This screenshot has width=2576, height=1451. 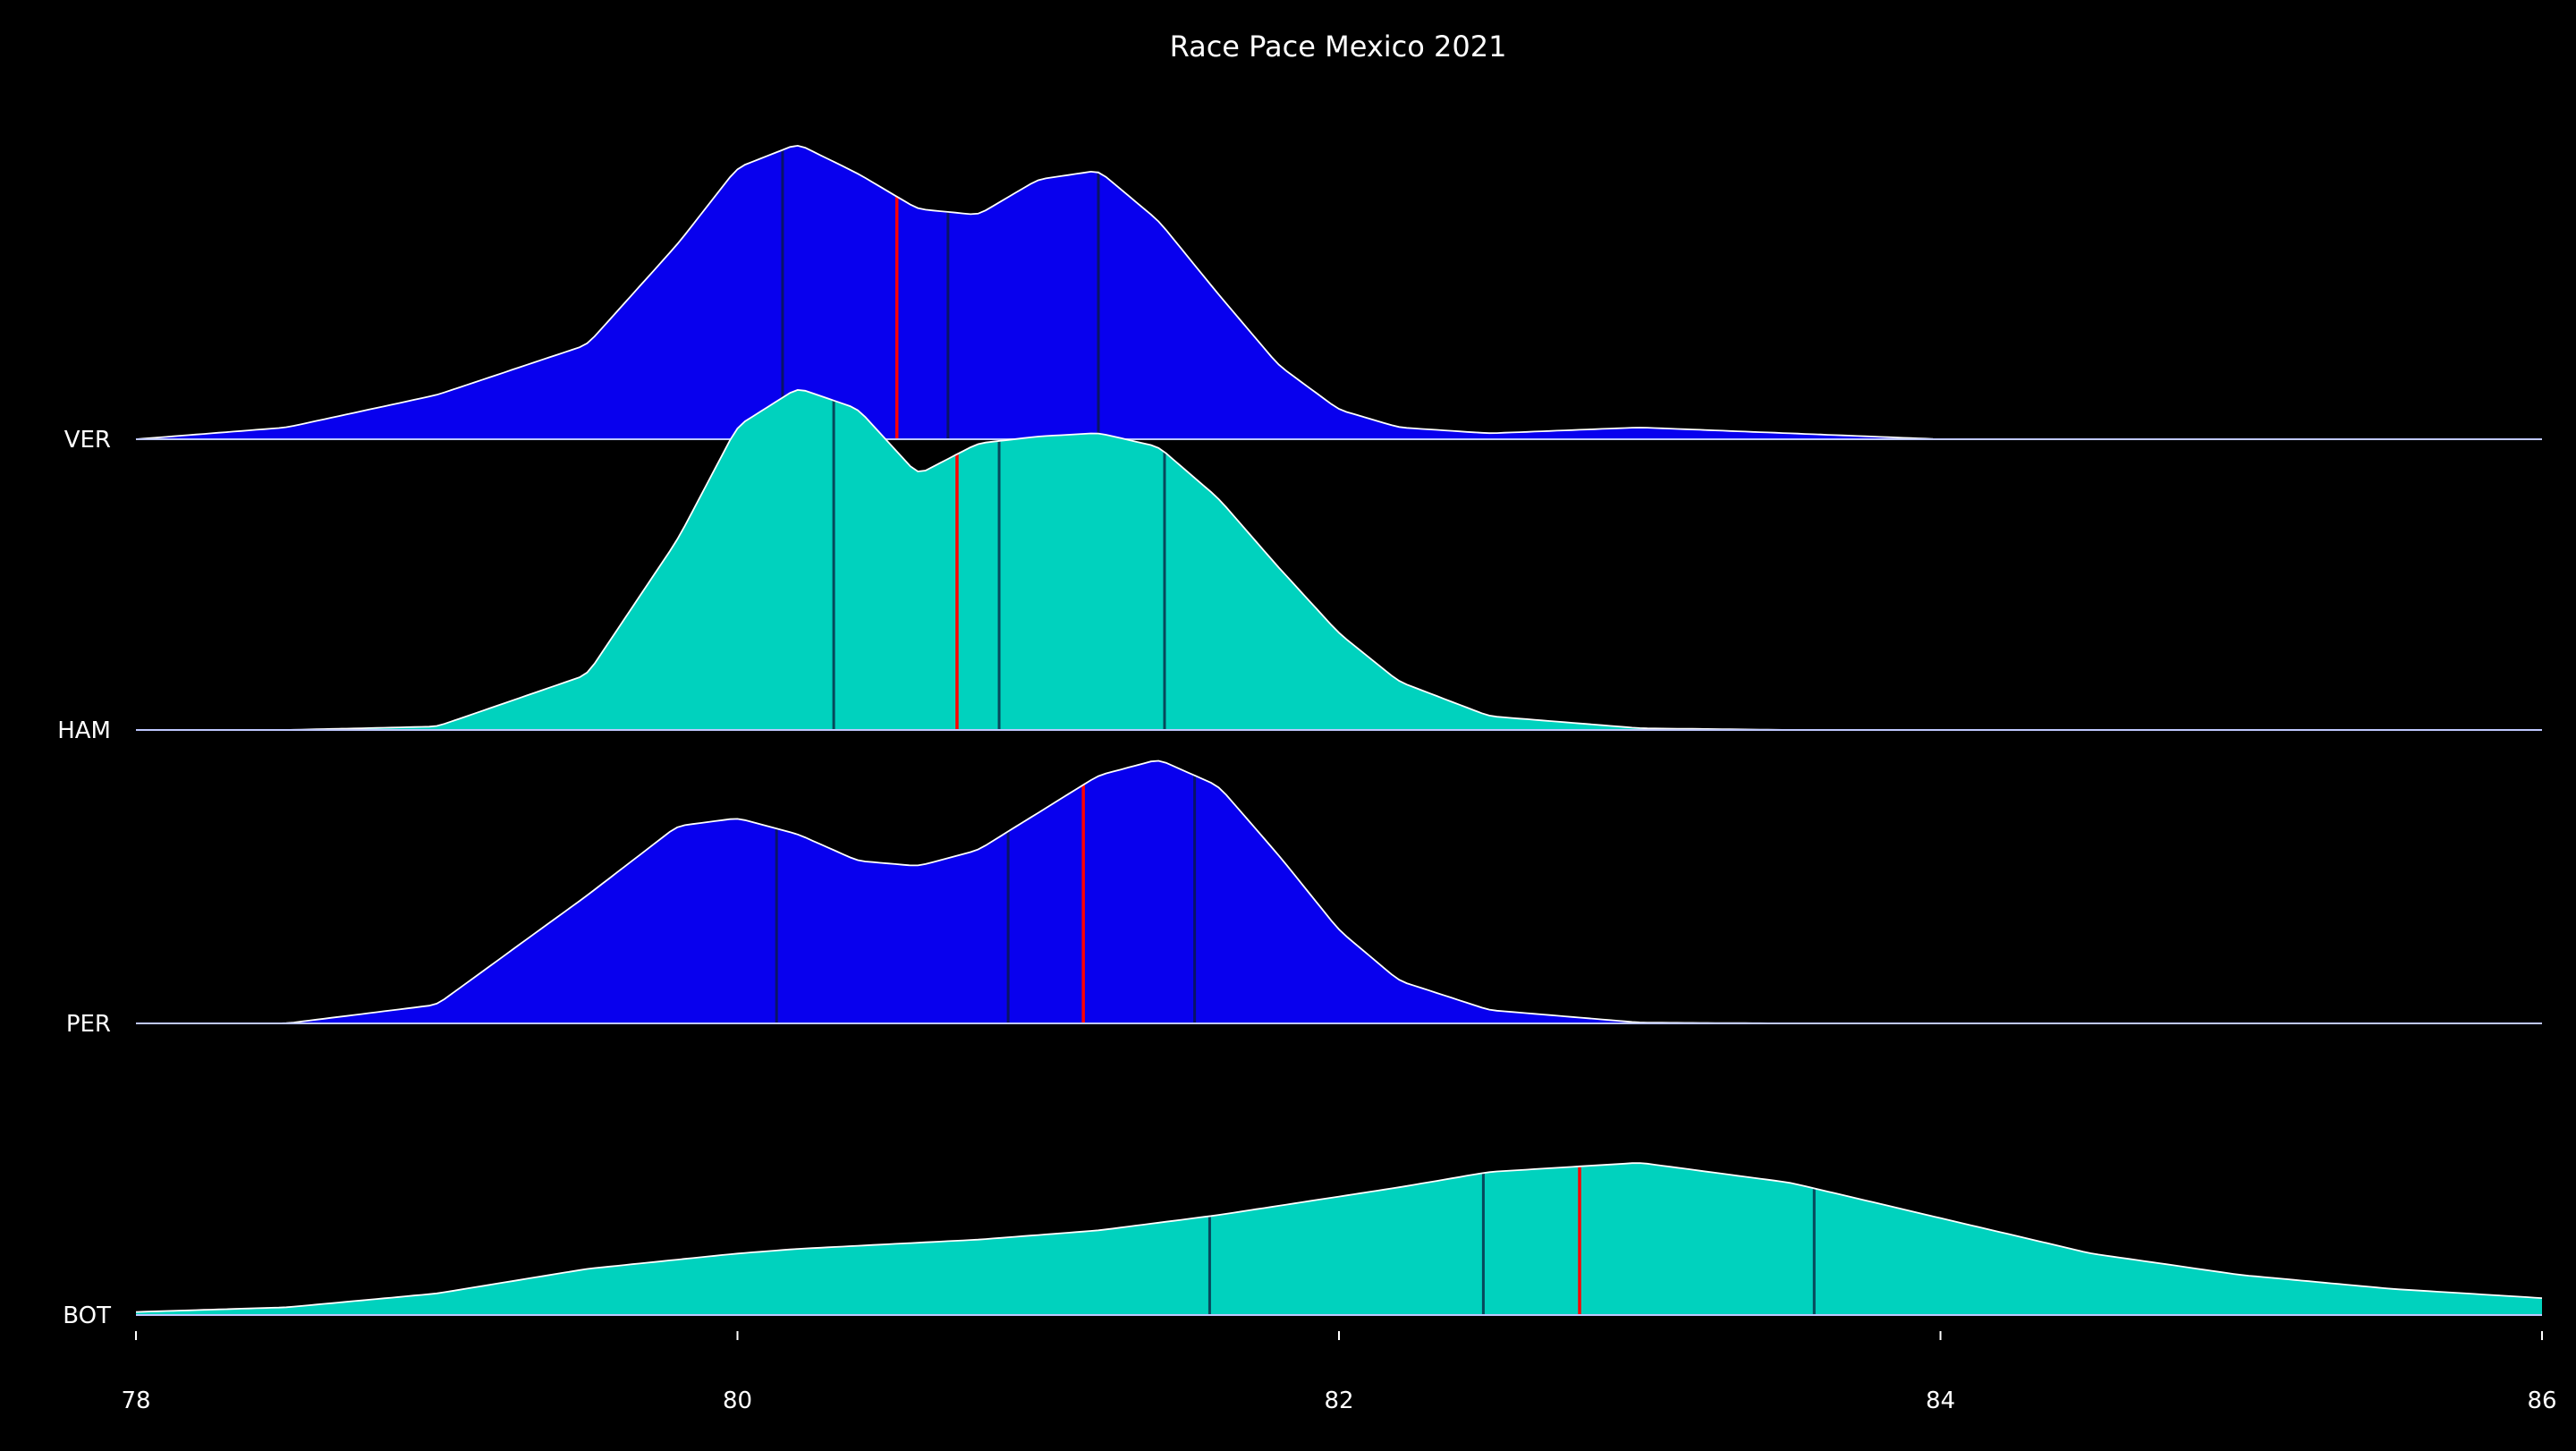 I want to click on x-tick-label-78: 78, so click(x=135, y=1400).